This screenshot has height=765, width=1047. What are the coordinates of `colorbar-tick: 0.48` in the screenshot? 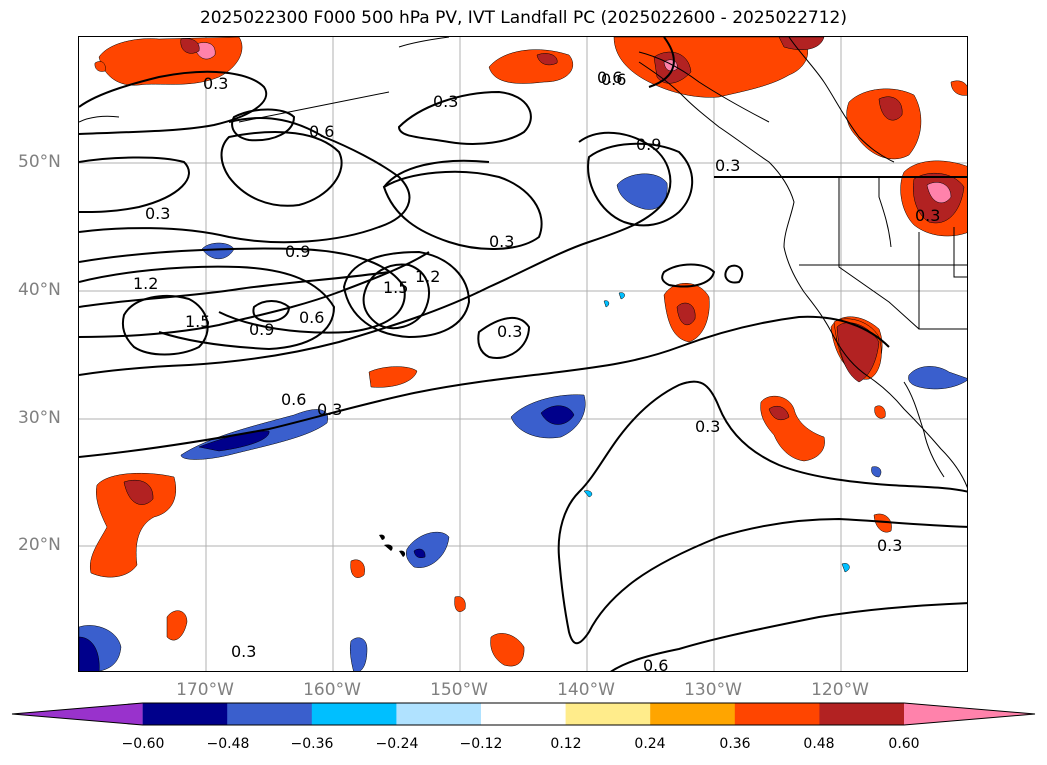 It's located at (819, 744).